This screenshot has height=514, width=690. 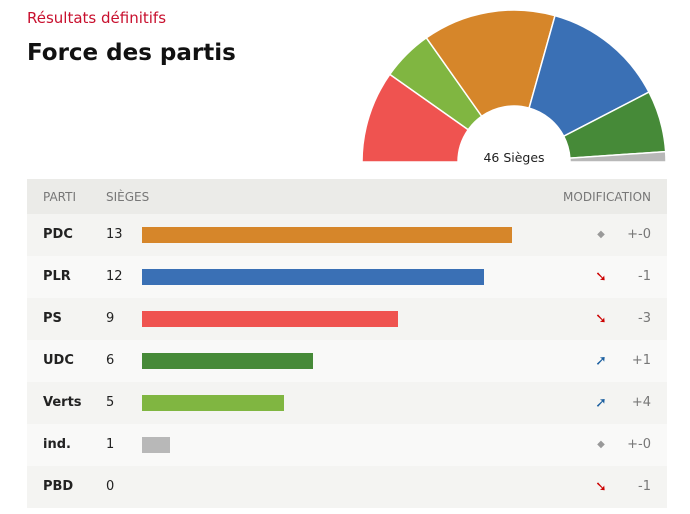 What do you see at coordinates (514, 157) in the screenshot?
I see `total-seats-label: 46 Sièges` at bounding box center [514, 157].